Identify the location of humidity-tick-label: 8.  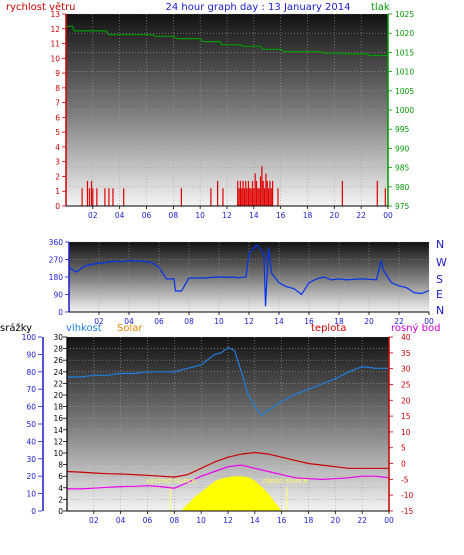
(60, 465).